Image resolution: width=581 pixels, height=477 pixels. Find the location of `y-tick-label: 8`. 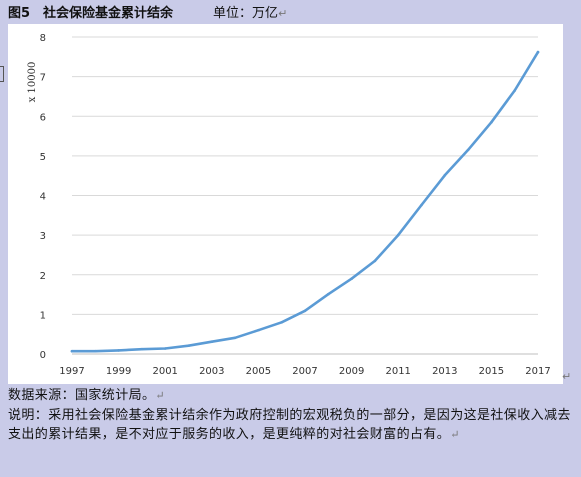

y-tick-label: 8 is located at coordinates (43, 38).